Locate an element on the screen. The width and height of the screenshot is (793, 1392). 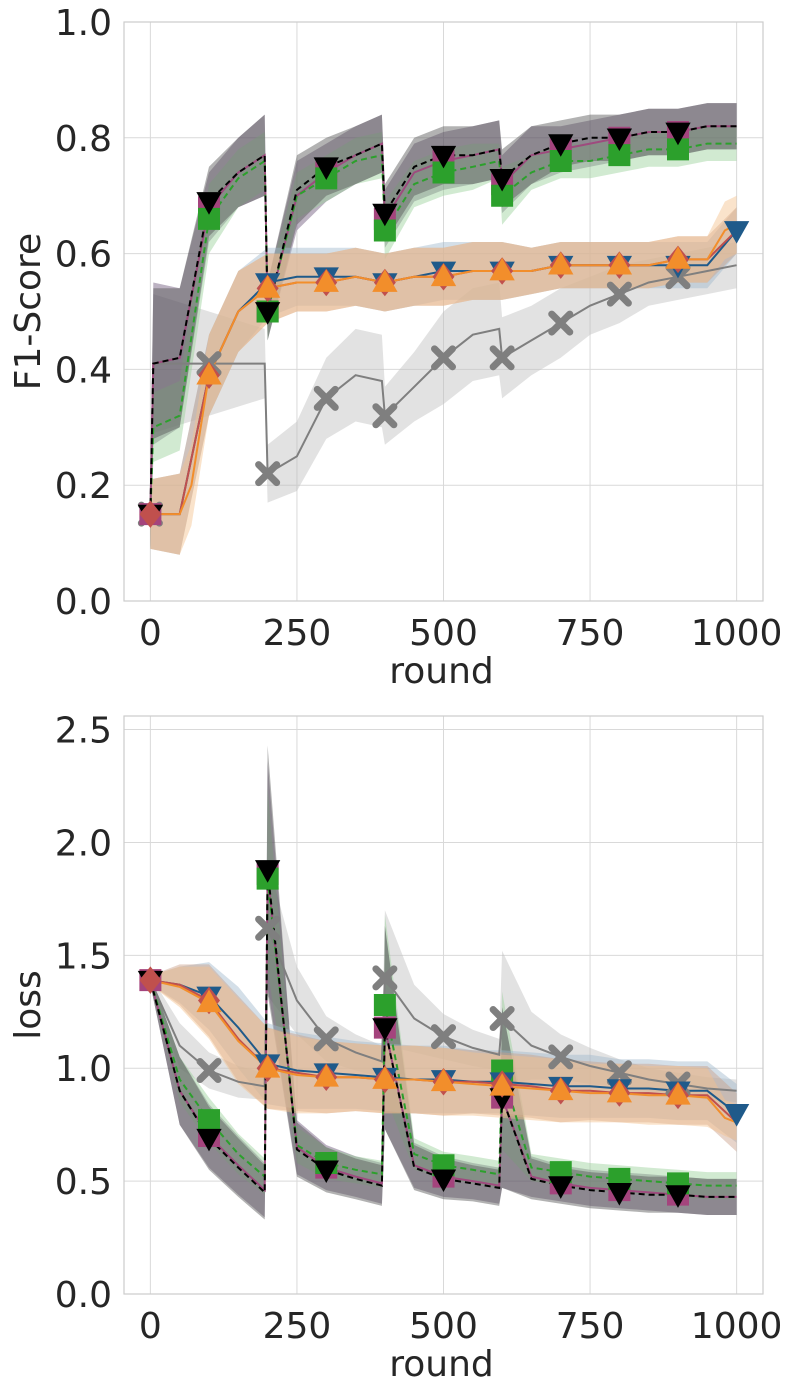
y-tick-label: 1.5 is located at coordinates (83, 956).